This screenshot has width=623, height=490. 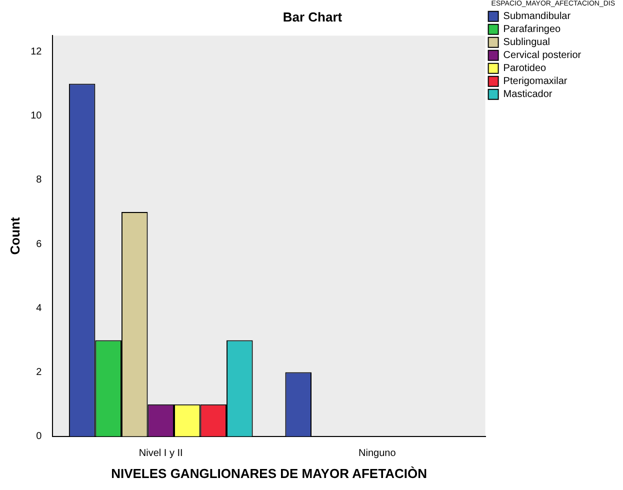 I want to click on legend-label: Pterigomaxilar, so click(x=535, y=82).